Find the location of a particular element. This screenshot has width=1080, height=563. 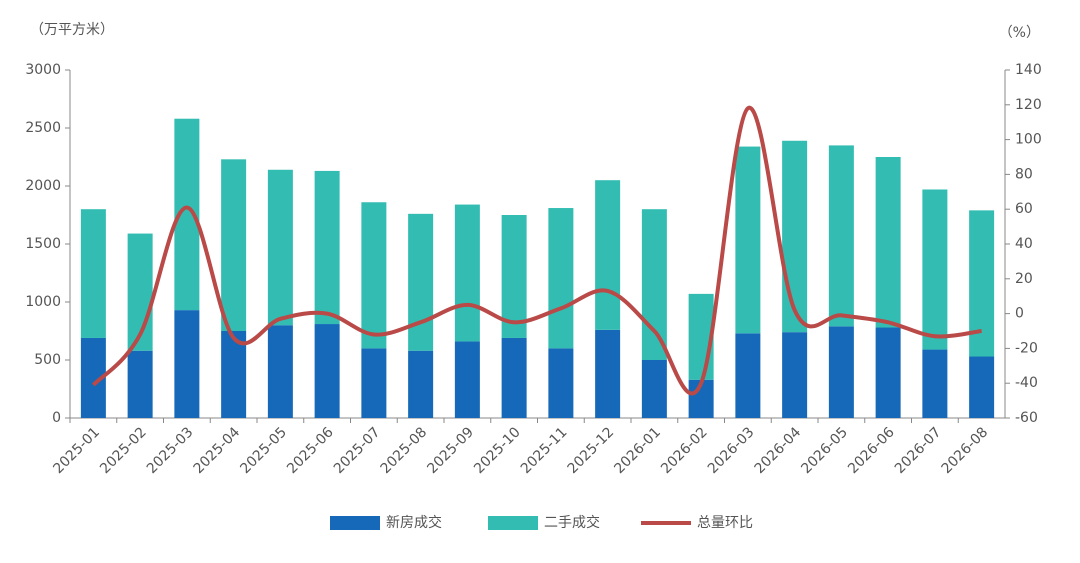

y2-tick-label: 140 is located at coordinates (1028, 70).